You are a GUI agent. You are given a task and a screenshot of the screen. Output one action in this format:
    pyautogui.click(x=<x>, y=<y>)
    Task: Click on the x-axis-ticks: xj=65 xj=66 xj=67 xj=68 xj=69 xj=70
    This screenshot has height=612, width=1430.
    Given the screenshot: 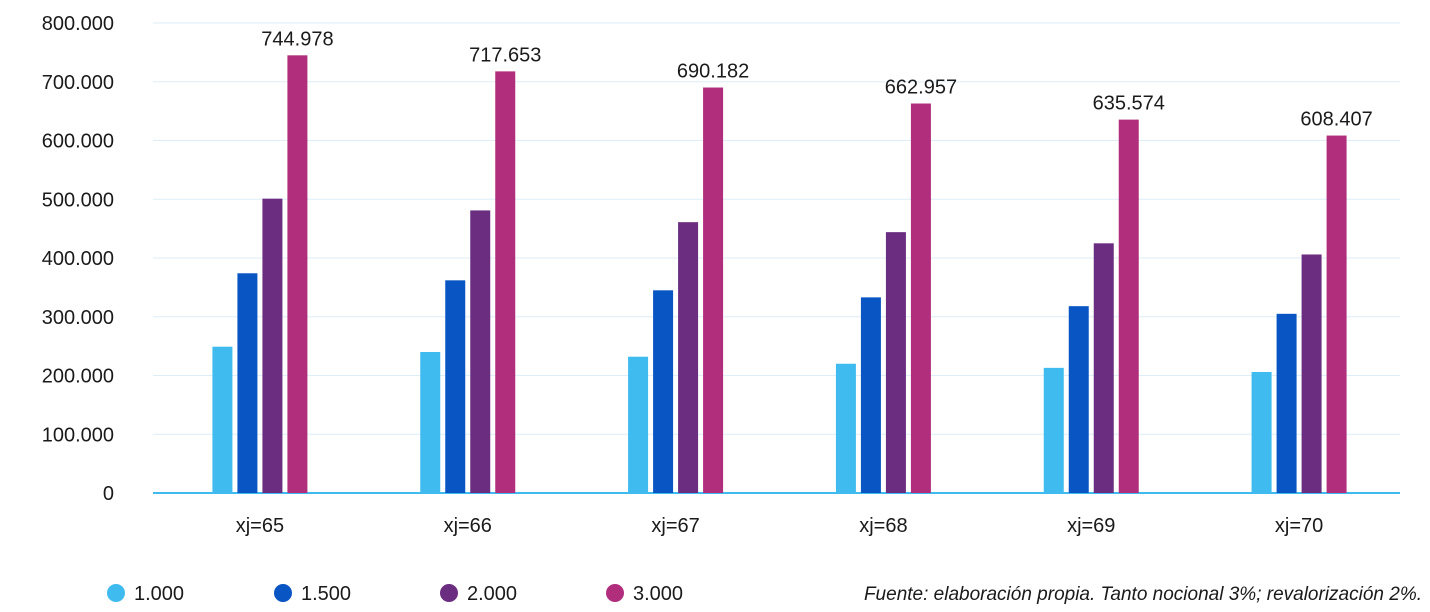 What is the action you would take?
    pyautogui.click(x=780, y=526)
    